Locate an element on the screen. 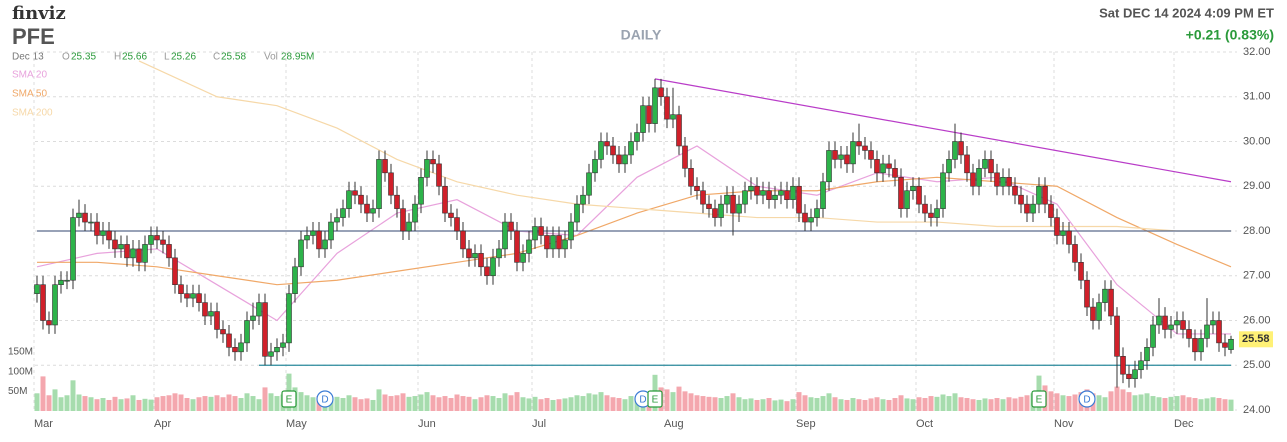  legend-entry: SMA 20 is located at coordinates (29, 75).